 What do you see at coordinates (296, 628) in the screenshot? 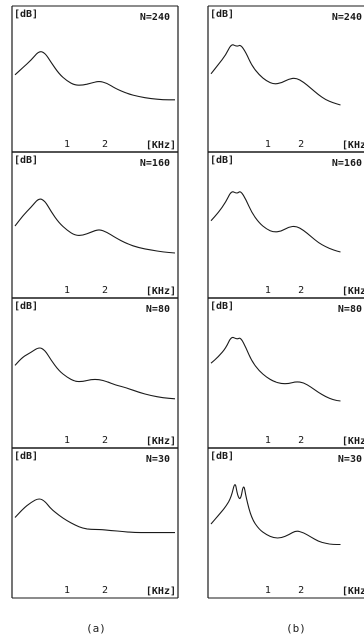
I see `caption-b: (b)` at bounding box center [296, 628].